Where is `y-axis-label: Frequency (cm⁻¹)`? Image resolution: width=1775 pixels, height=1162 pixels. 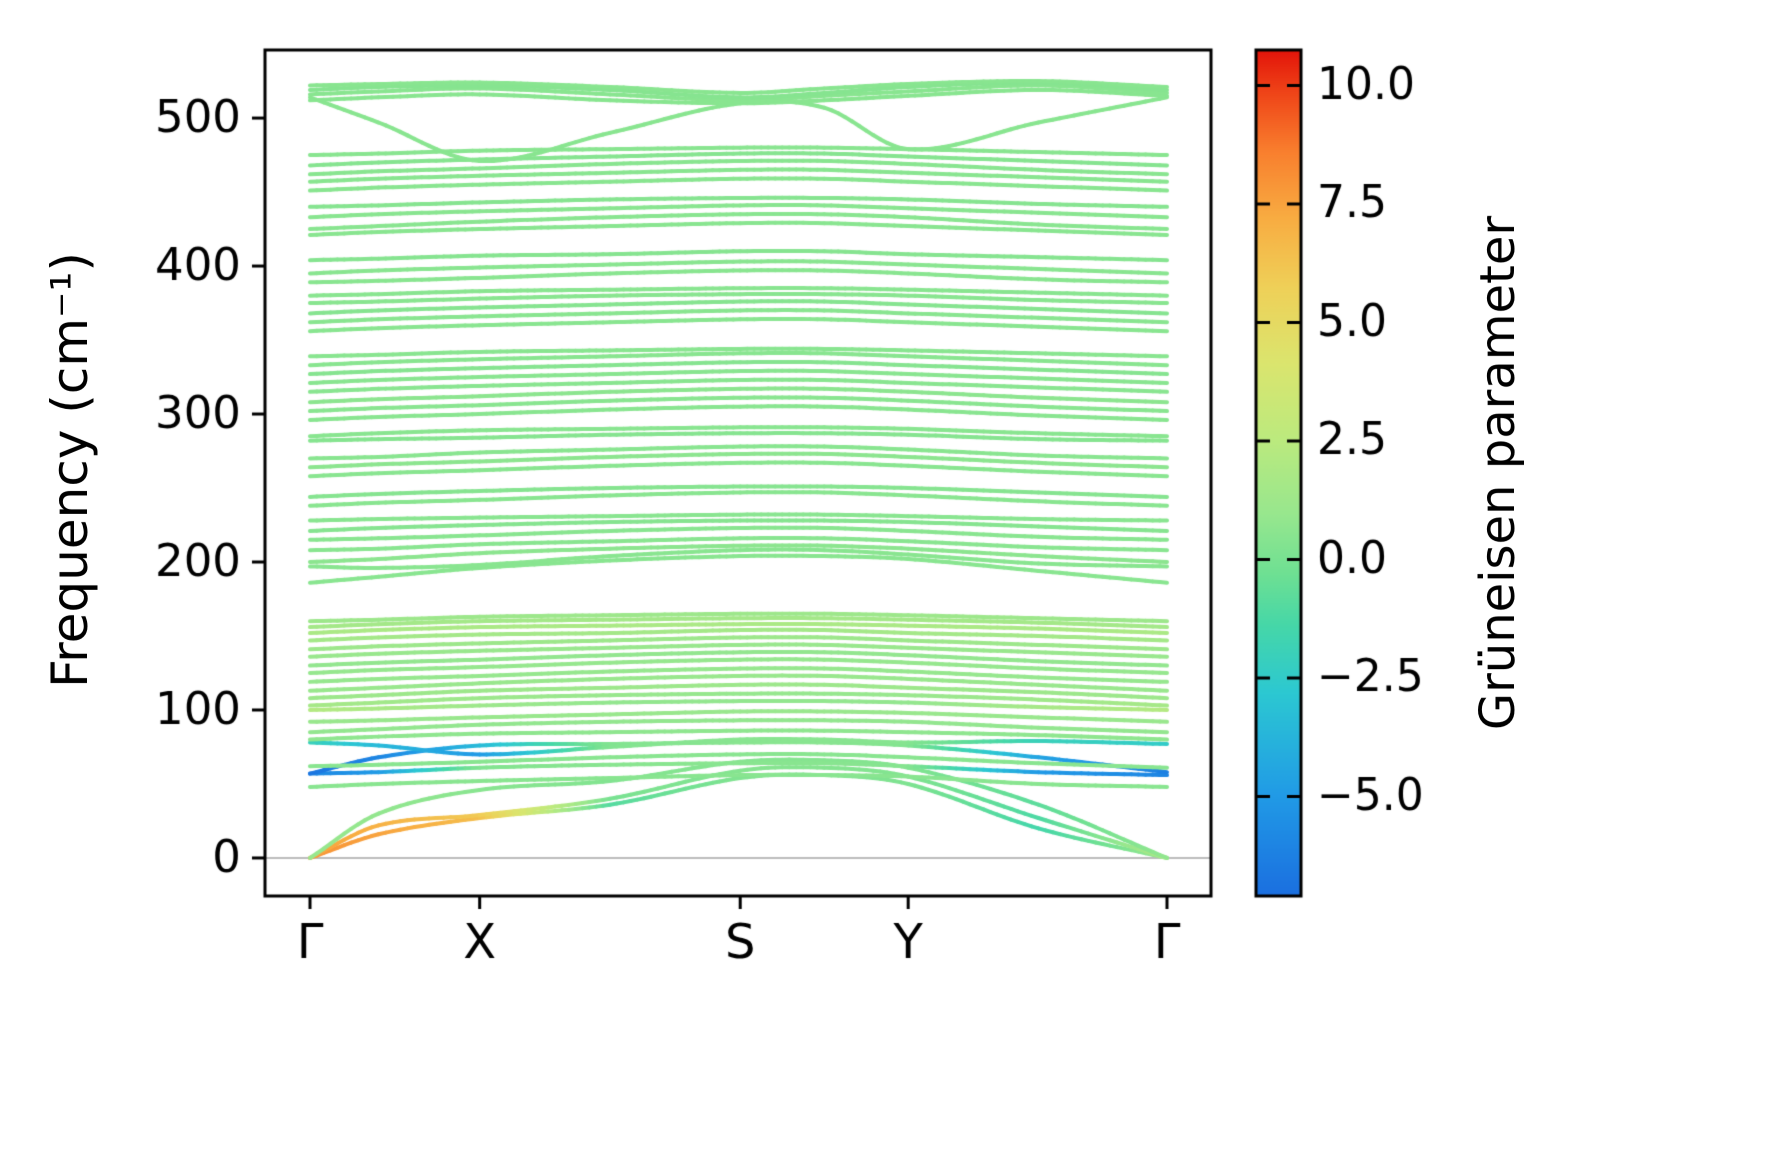
y-axis-label: Frequency (cm⁻¹) is located at coordinates (70, 470).